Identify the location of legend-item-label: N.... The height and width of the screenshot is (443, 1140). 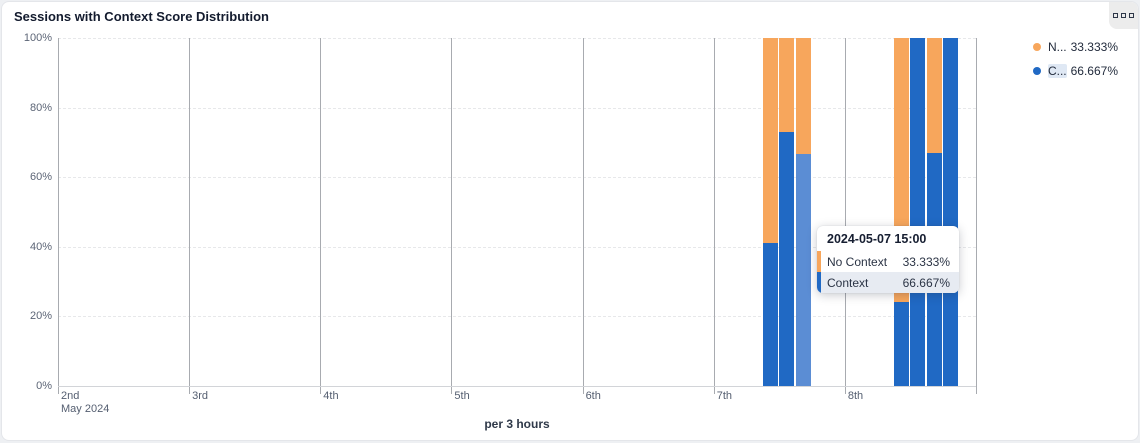
(1057, 47).